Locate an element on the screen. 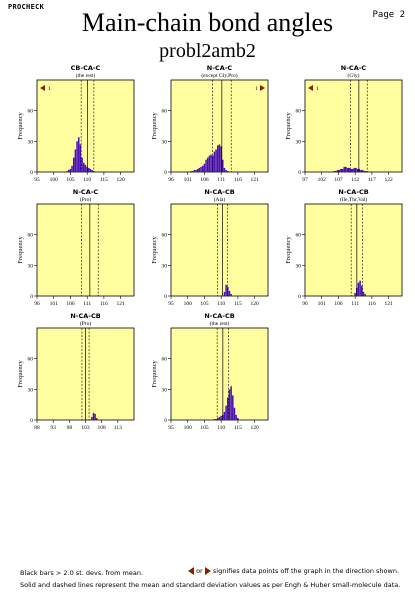 The width and height of the screenshot is (415, 596). left-arrow-icon is located at coordinates (191, 571).